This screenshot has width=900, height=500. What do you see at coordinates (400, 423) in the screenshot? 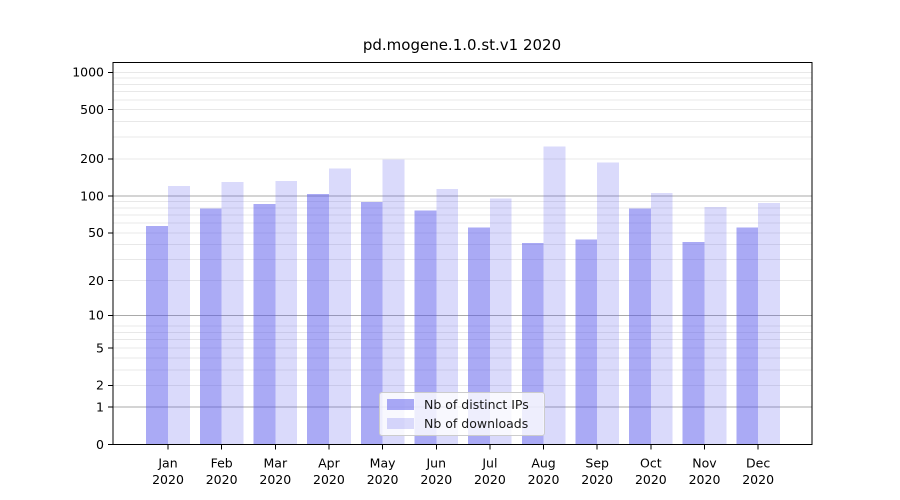
I see `legend-swatch-downloads` at bounding box center [400, 423].